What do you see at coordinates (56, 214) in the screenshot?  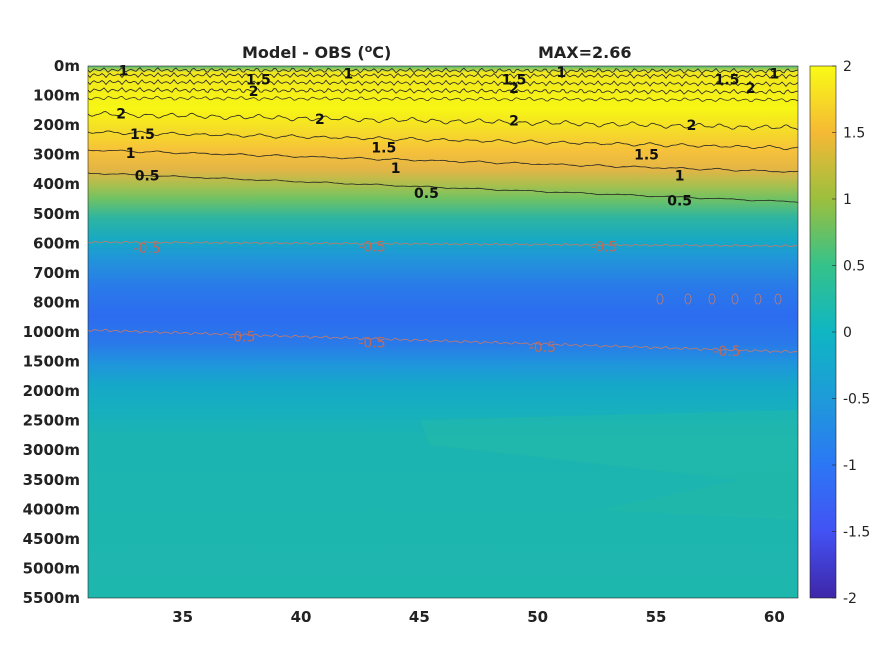 I see `y-tick-label: 500m` at bounding box center [56, 214].